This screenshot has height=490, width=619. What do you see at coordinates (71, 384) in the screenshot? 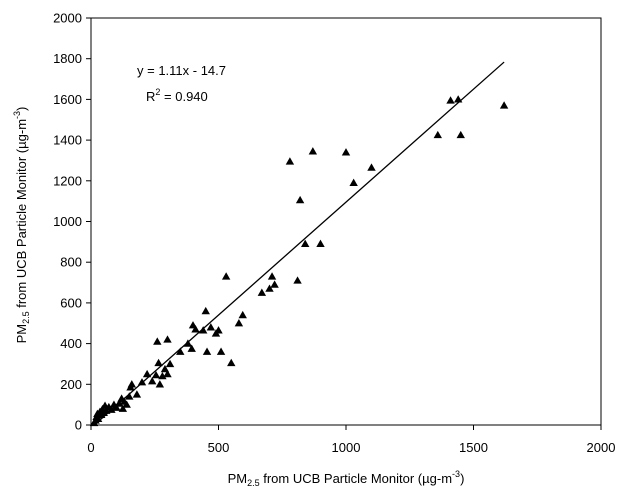
I see `y-tick-label: 200` at bounding box center [71, 384].